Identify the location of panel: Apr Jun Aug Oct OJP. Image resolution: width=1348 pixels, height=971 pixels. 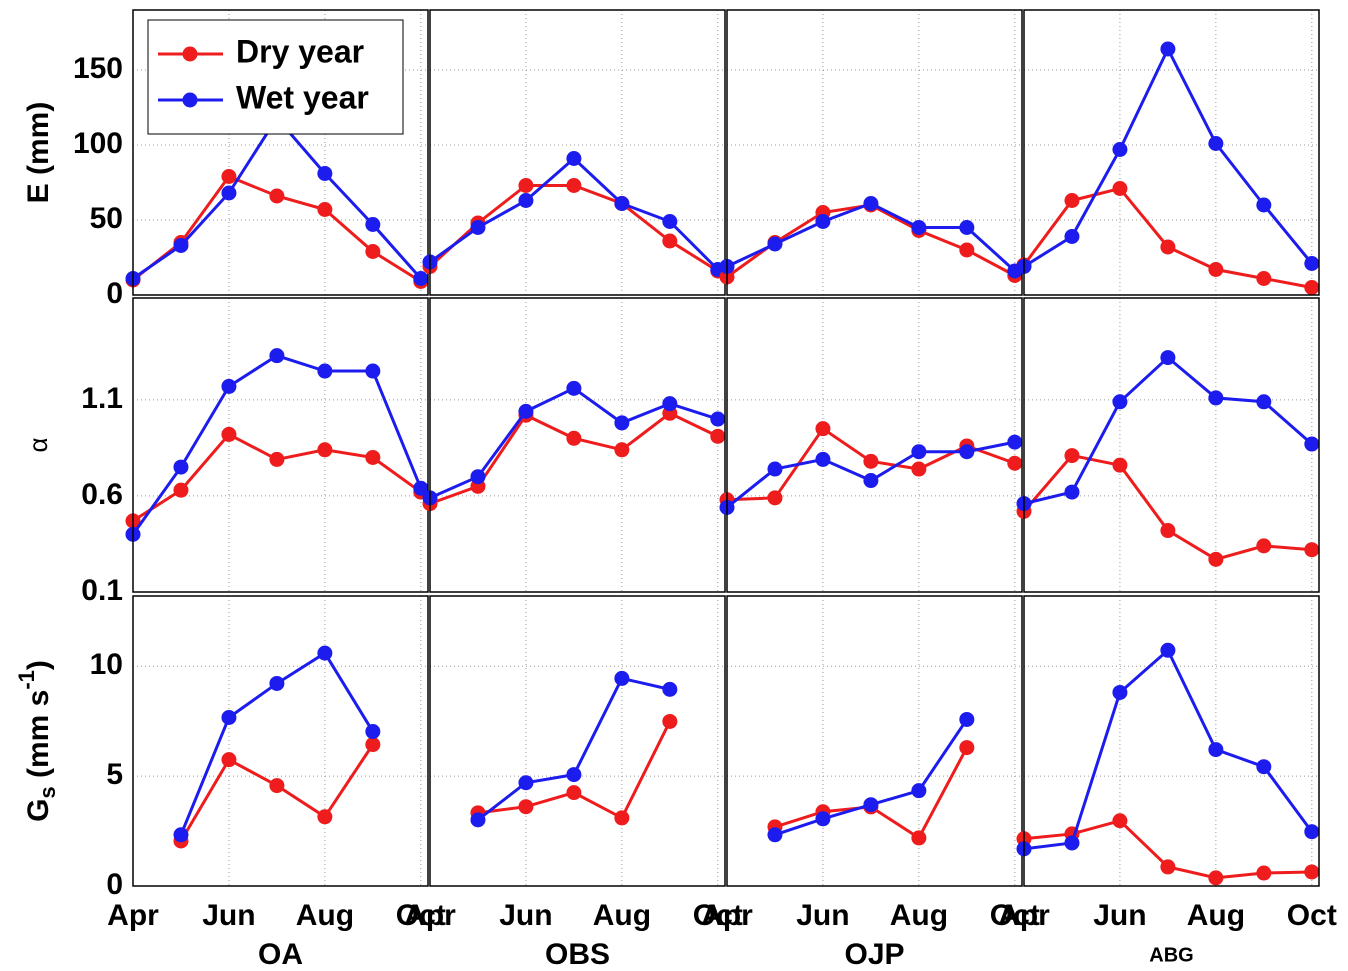
(870, 783).